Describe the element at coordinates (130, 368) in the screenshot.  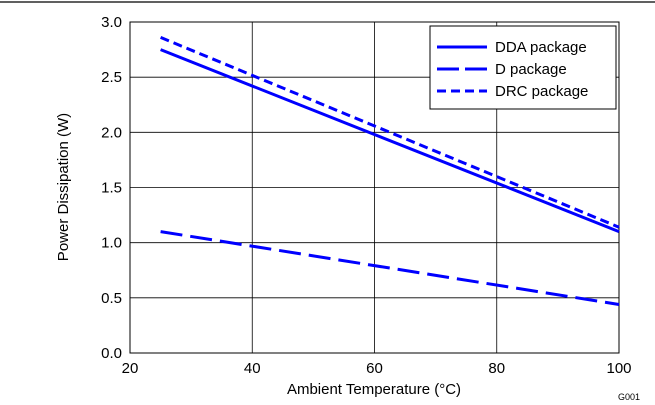
I see `x-tick-label: 20` at that location.